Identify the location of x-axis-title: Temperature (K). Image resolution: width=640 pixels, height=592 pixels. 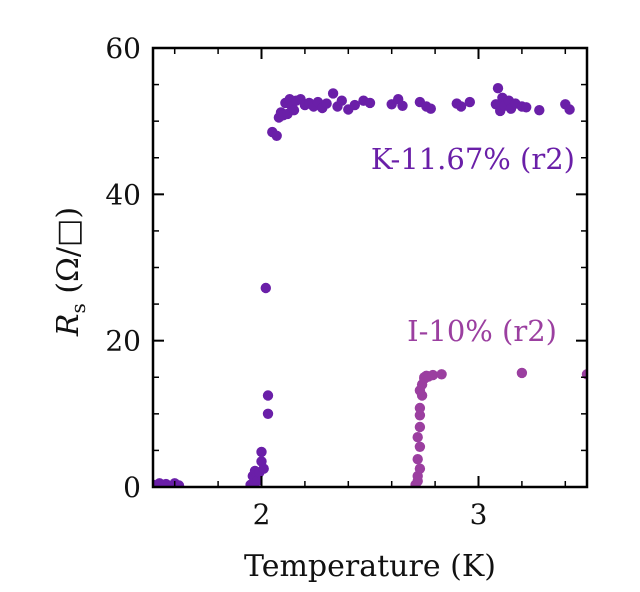
(370, 566).